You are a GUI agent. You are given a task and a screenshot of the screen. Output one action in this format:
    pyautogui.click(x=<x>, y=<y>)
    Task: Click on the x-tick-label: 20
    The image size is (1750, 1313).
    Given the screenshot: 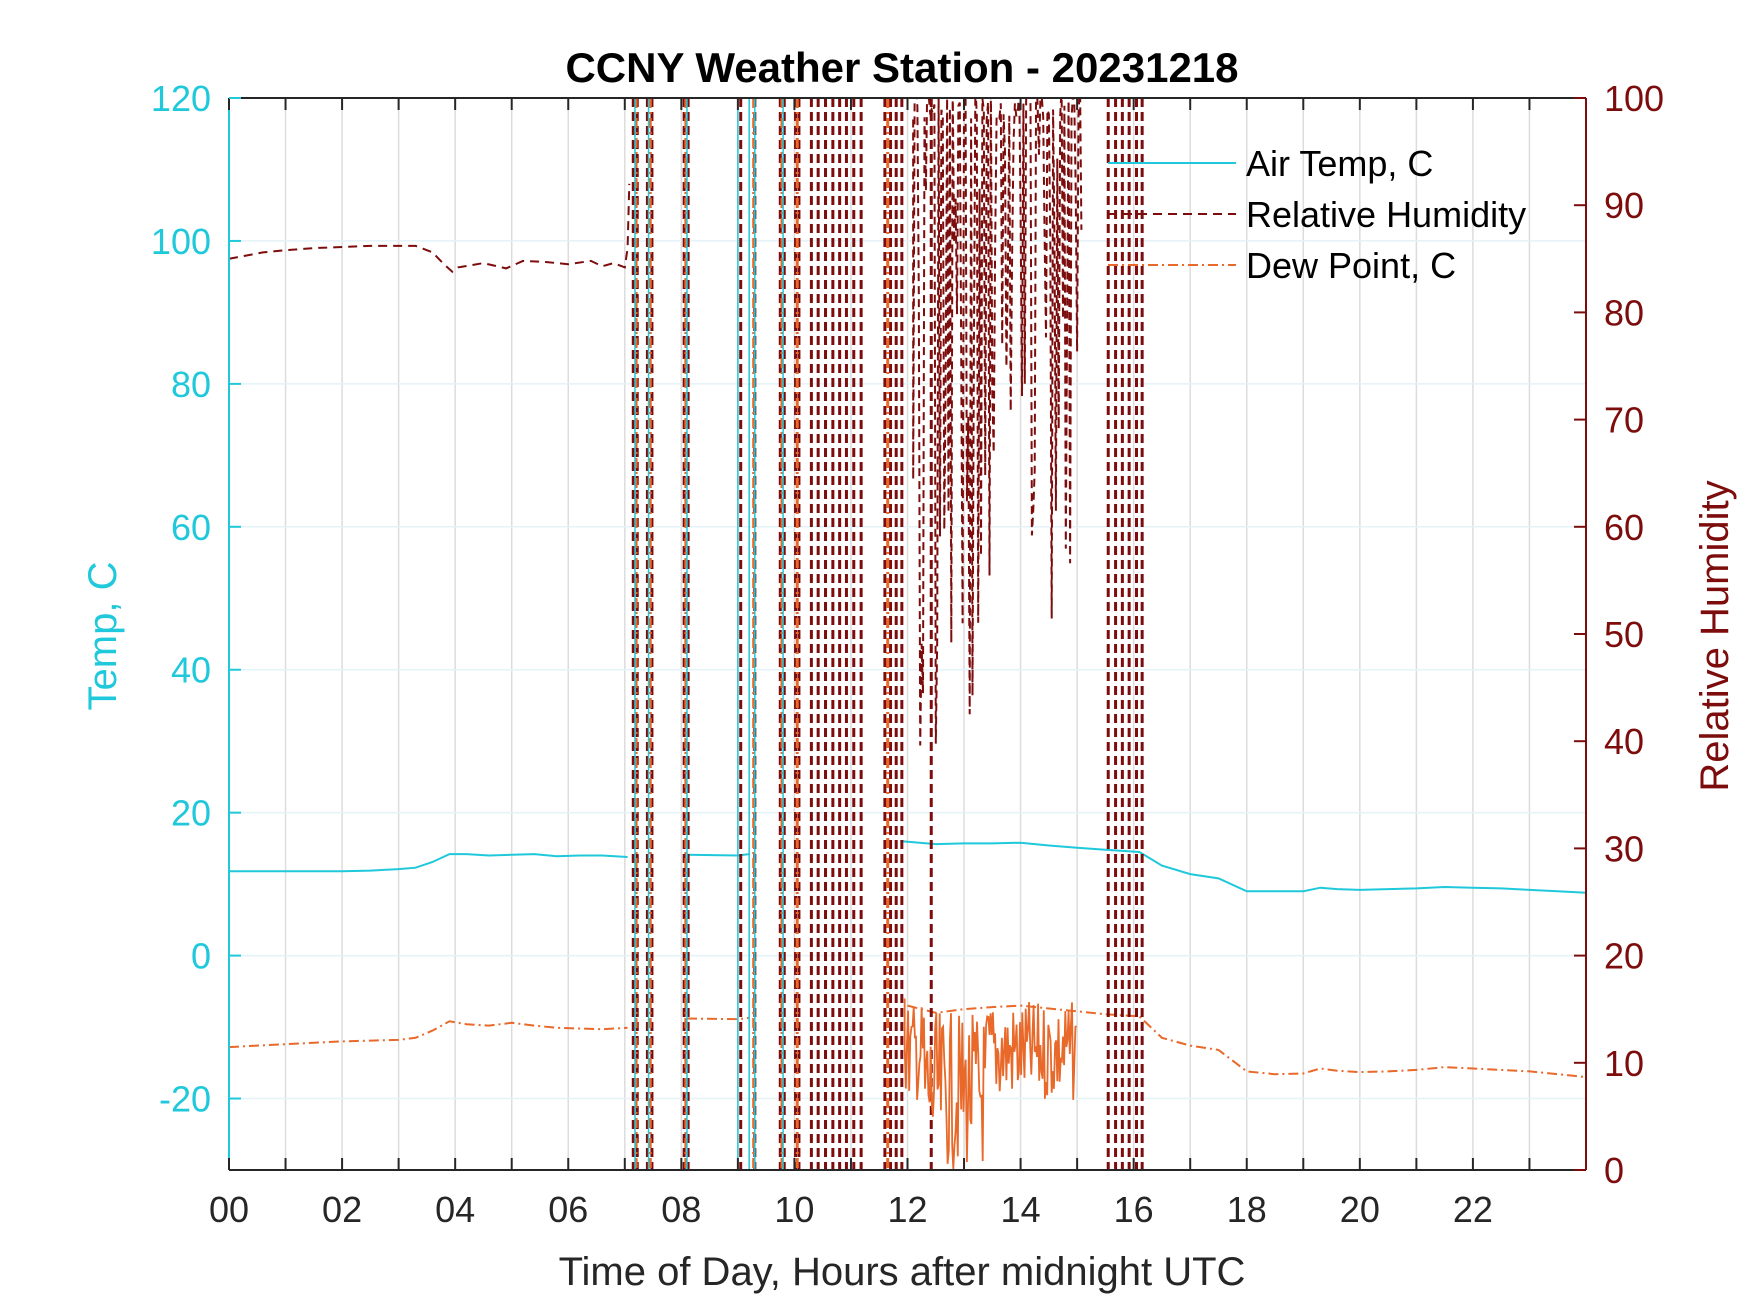 What is the action you would take?
    pyautogui.click(x=1360, y=1209)
    